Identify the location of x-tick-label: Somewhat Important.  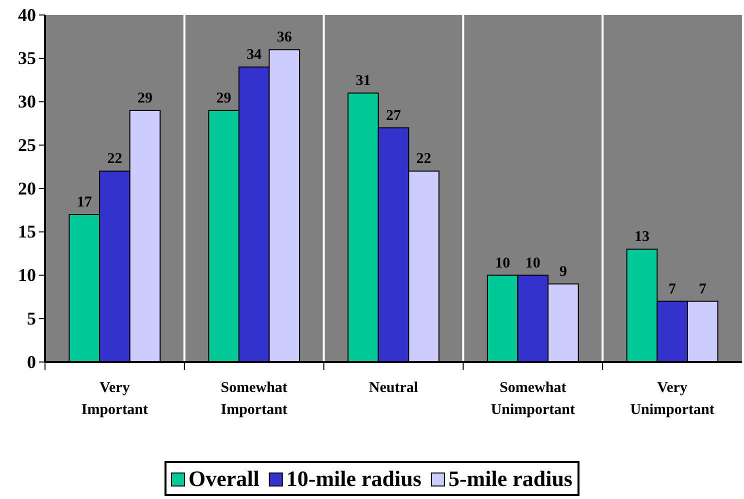
(254, 399).